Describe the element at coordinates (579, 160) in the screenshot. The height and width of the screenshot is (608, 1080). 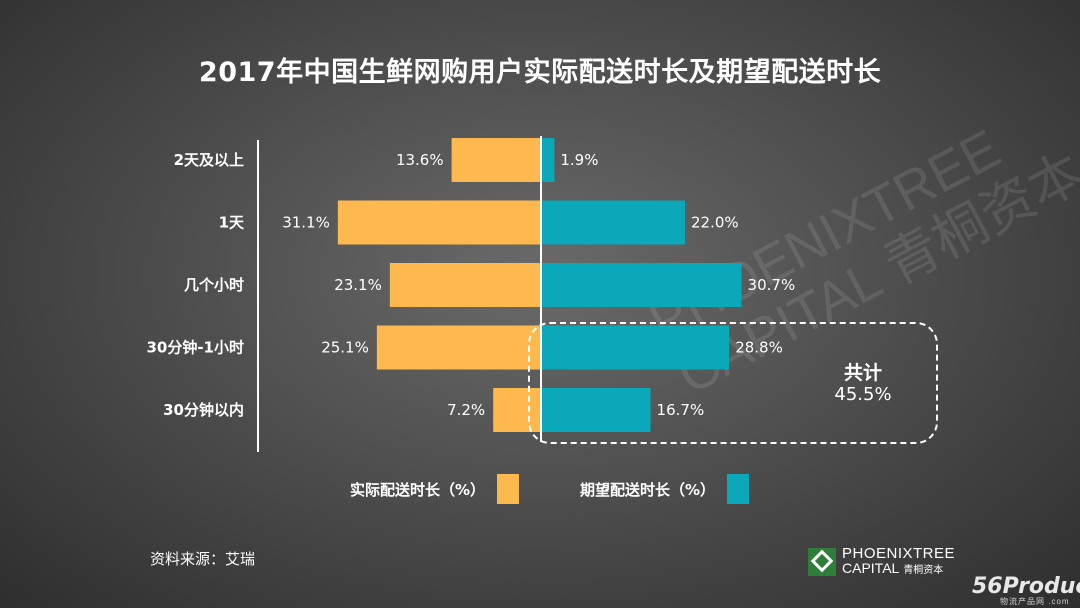
I see `data-label-expected: 1.9%` at that location.